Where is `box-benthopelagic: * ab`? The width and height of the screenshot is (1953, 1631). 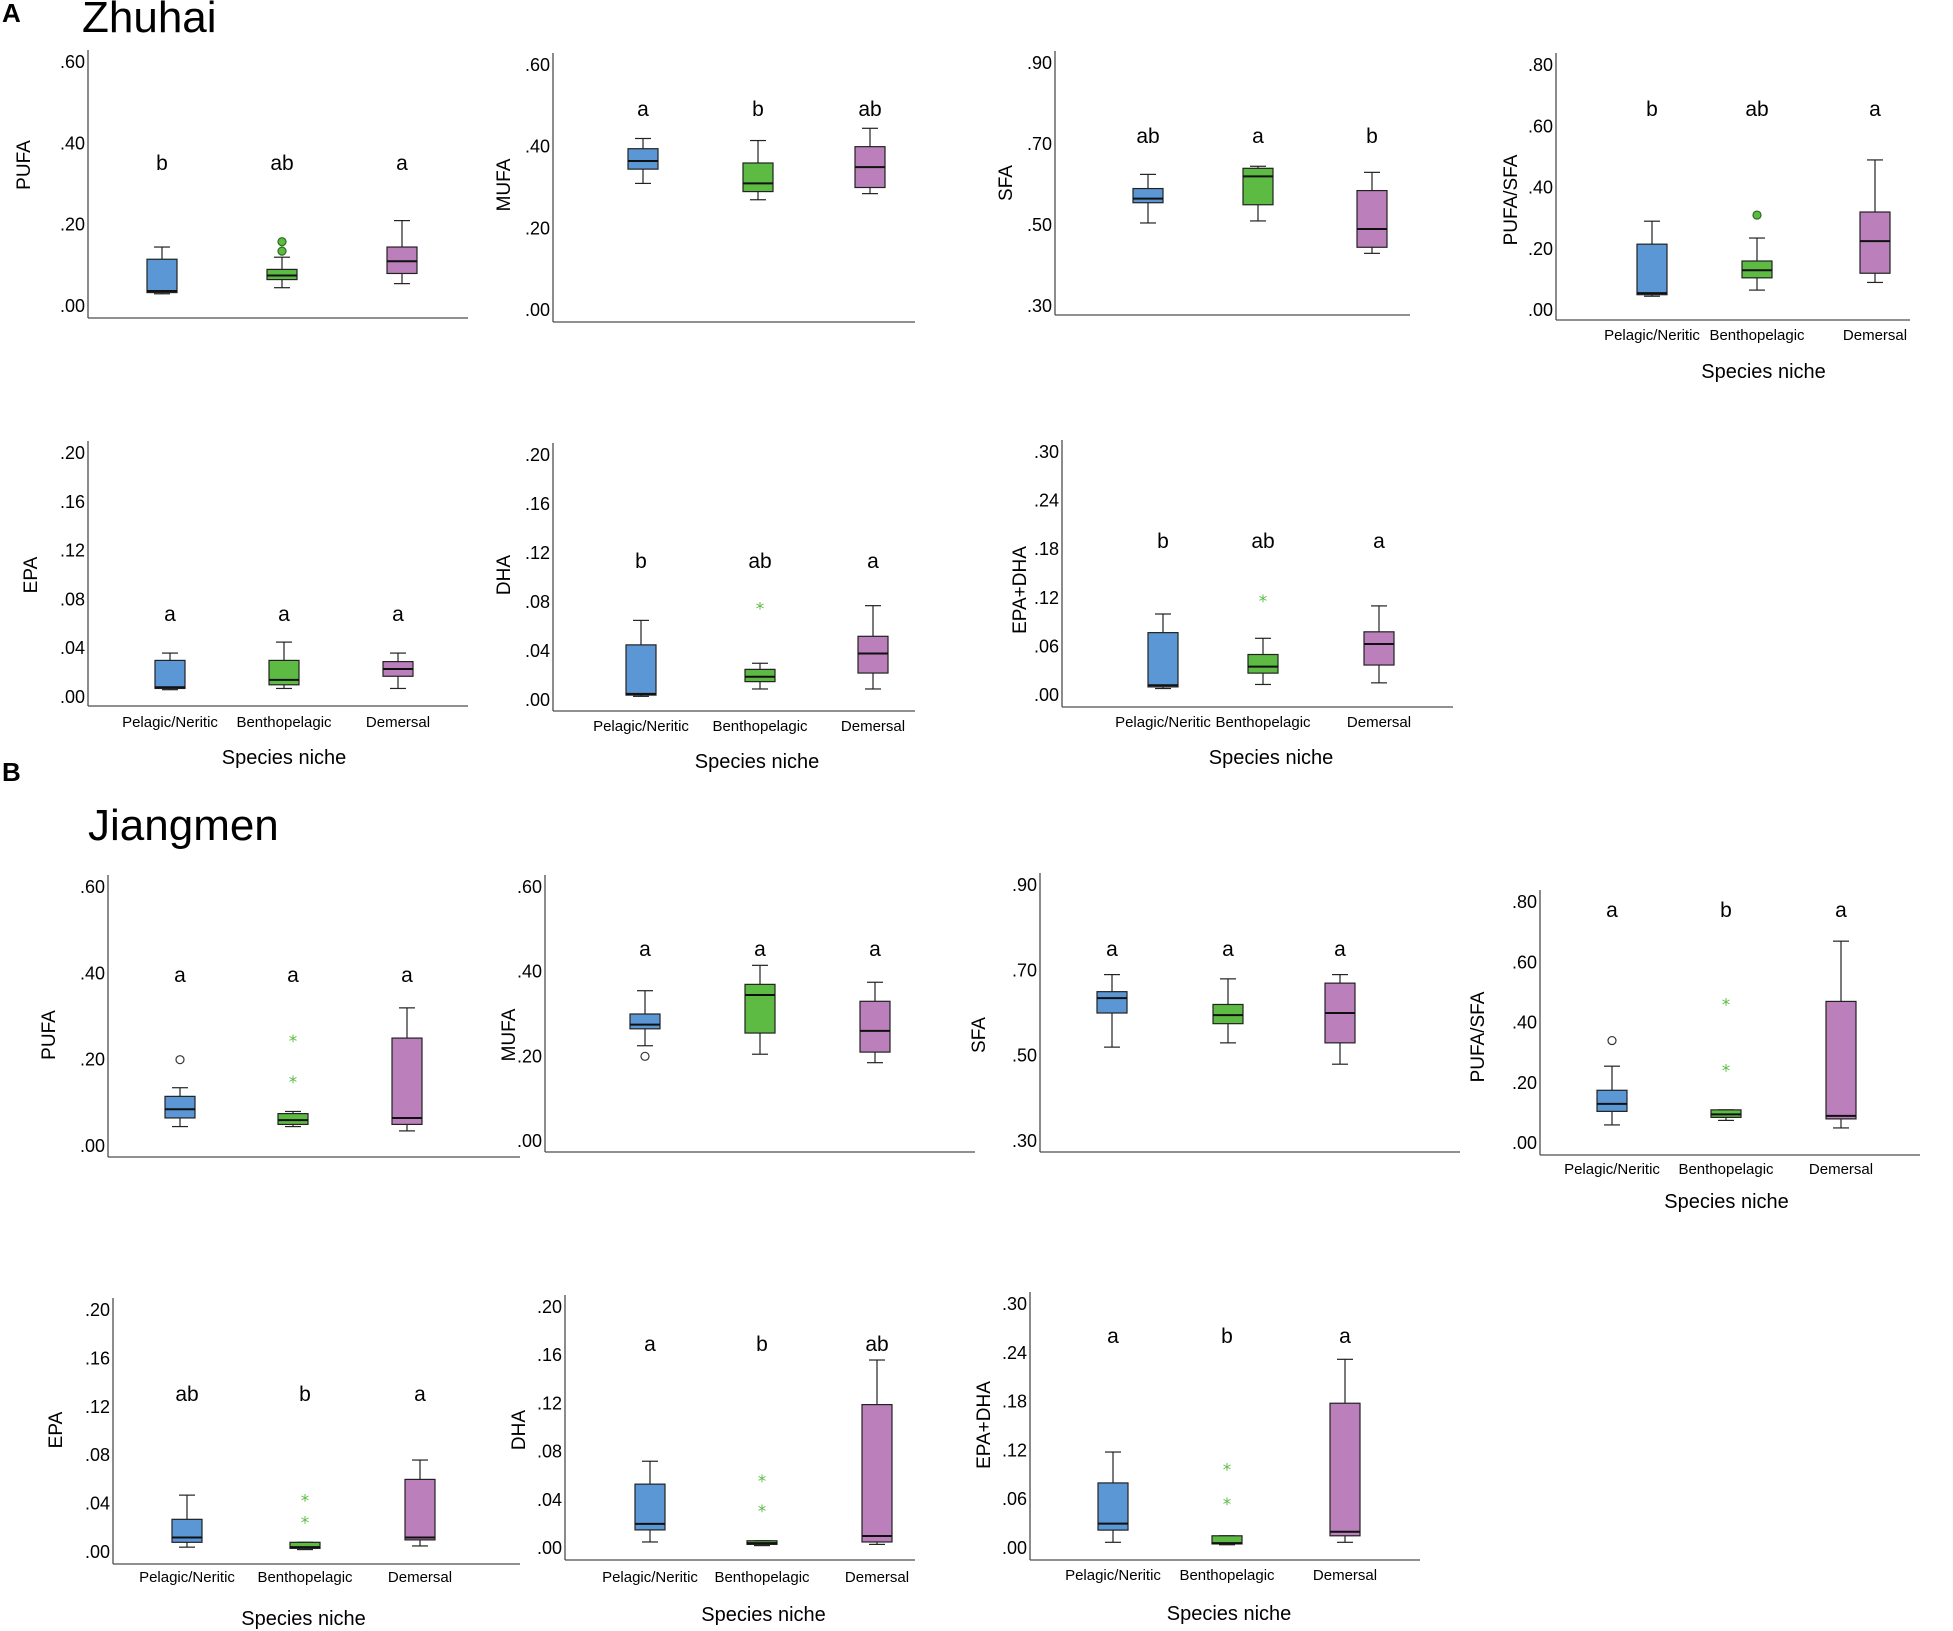
box-benthopelagic: * ab is located at coordinates (760, 620).